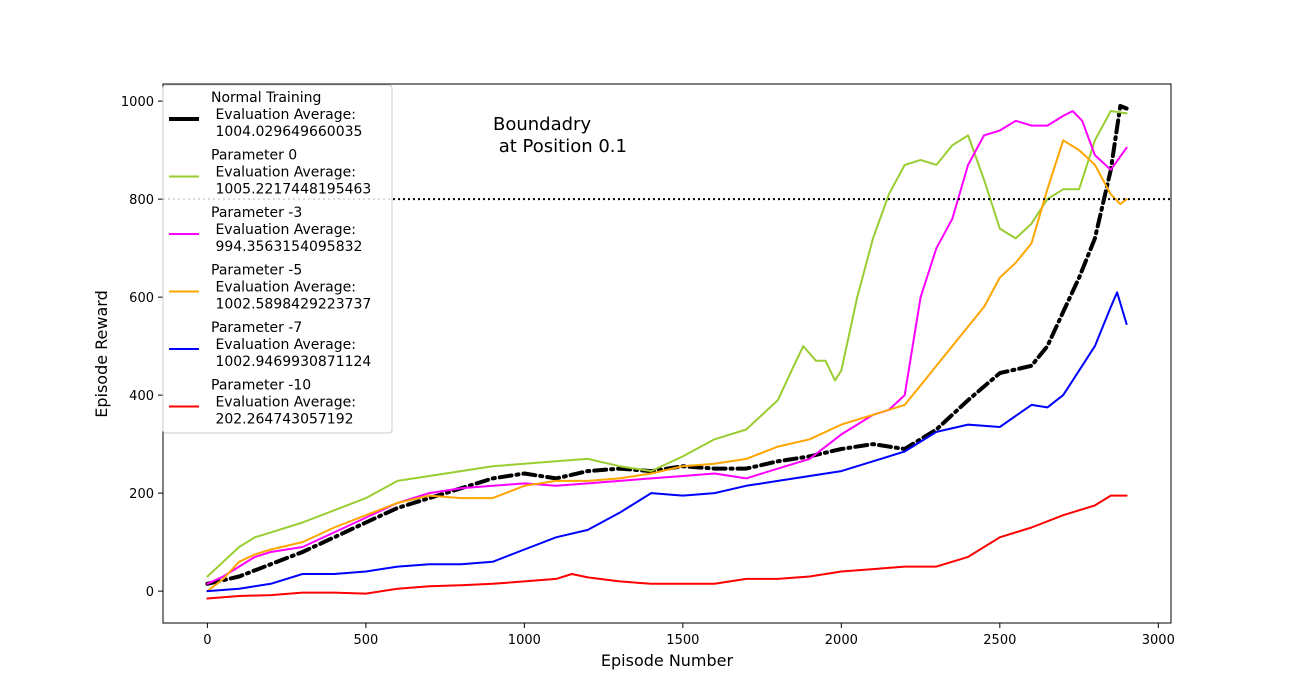 This screenshot has width=1300, height=700. What do you see at coordinates (841, 640) in the screenshot?
I see `x-tick-label-4: 2000` at bounding box center [841, 640].